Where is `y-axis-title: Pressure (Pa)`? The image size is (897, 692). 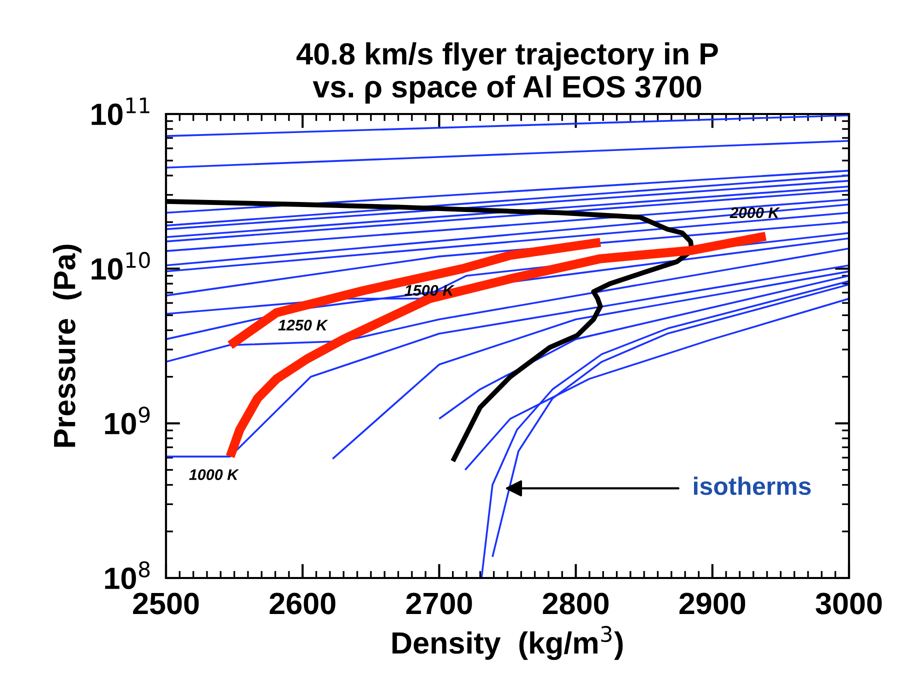
y-axis-title: Pressure (Pa) is located at coordinates (67, 345).